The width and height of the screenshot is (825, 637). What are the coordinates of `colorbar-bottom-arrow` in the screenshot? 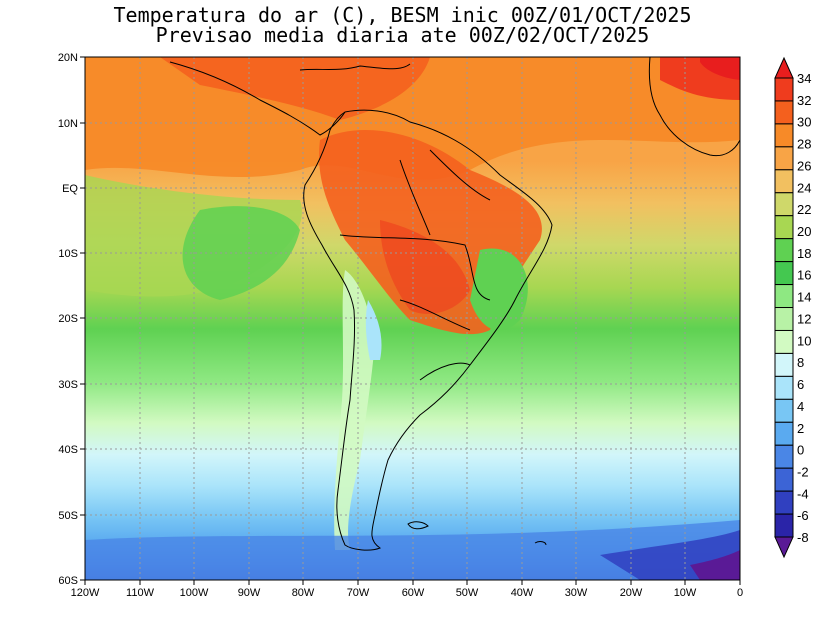 It's located at (784, 547).